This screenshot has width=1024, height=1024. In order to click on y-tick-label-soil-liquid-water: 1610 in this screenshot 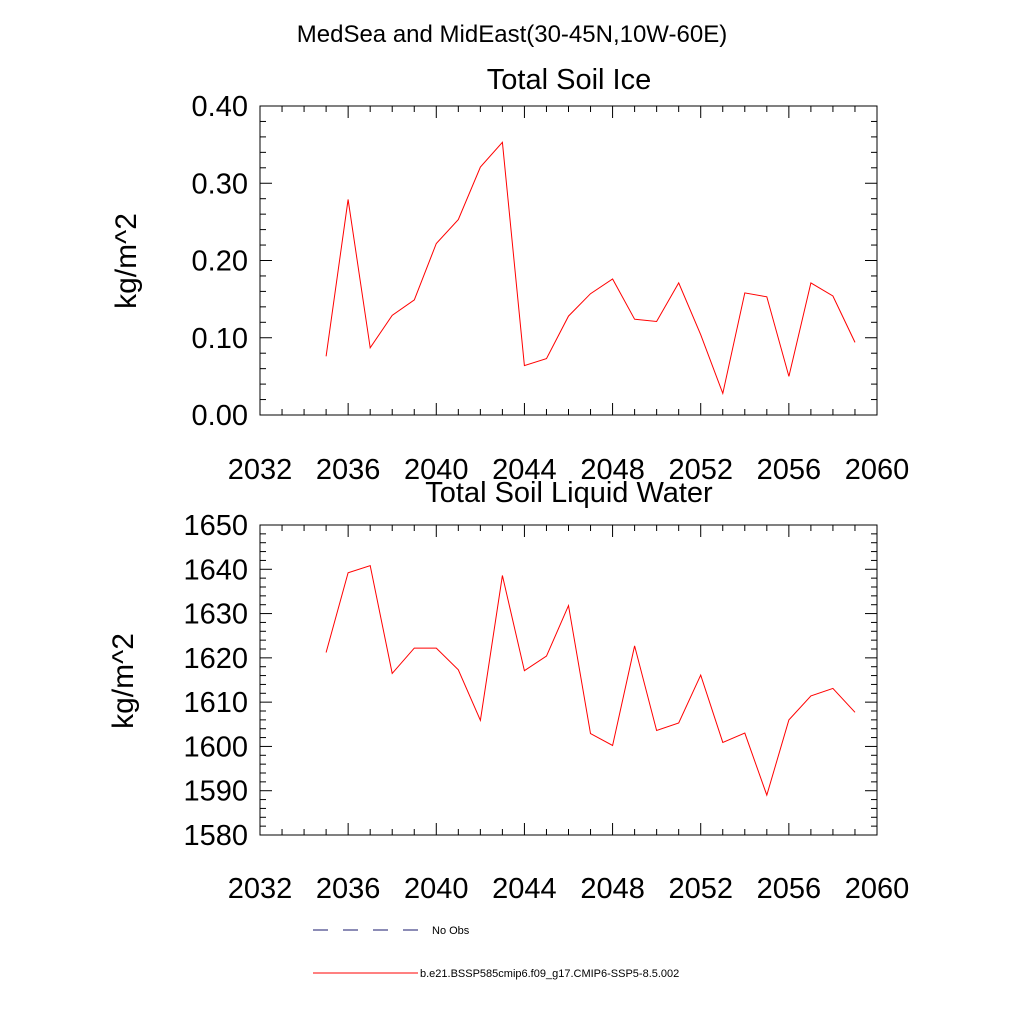, I will do `click(215, 703)`.